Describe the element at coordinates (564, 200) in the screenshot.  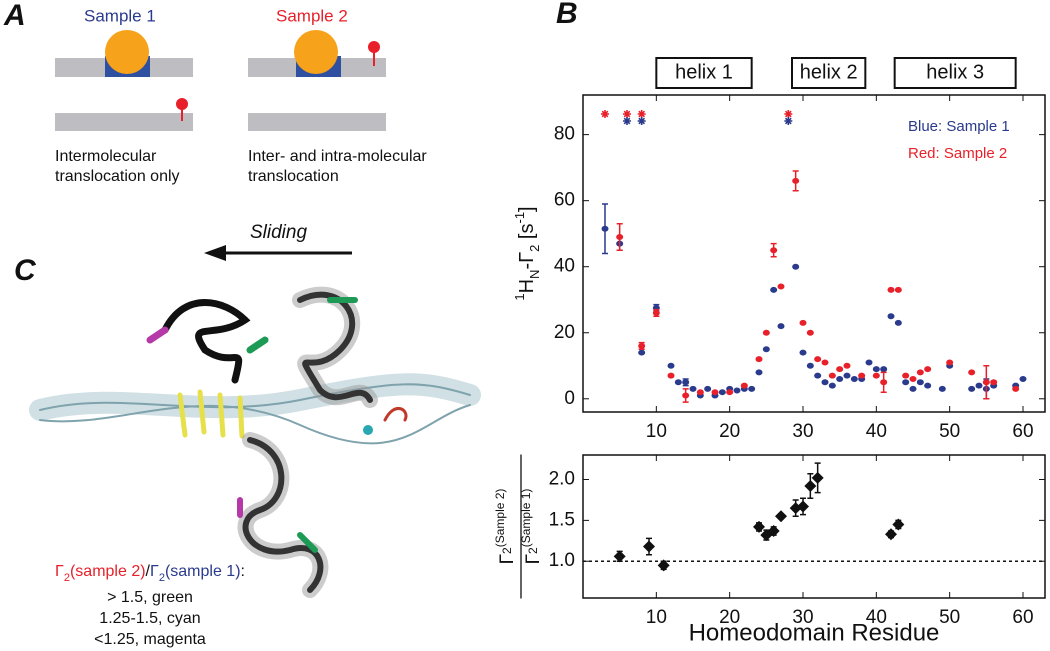
I see `y-tick-label: 60` at that location.